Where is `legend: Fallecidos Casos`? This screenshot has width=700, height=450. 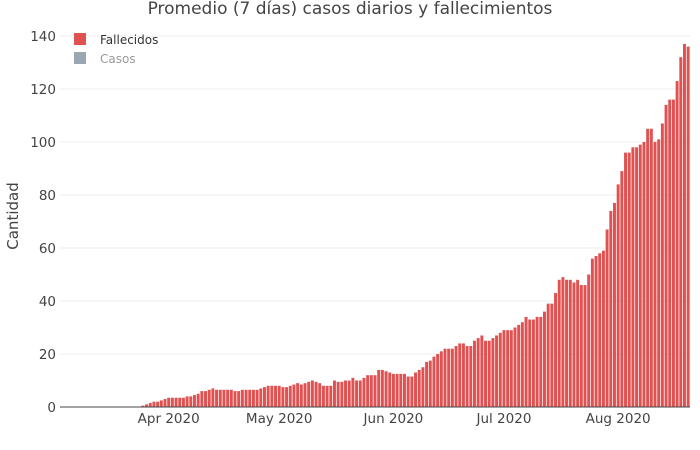 legend: Fallecidos Casos is located at coordinates (116, 49).